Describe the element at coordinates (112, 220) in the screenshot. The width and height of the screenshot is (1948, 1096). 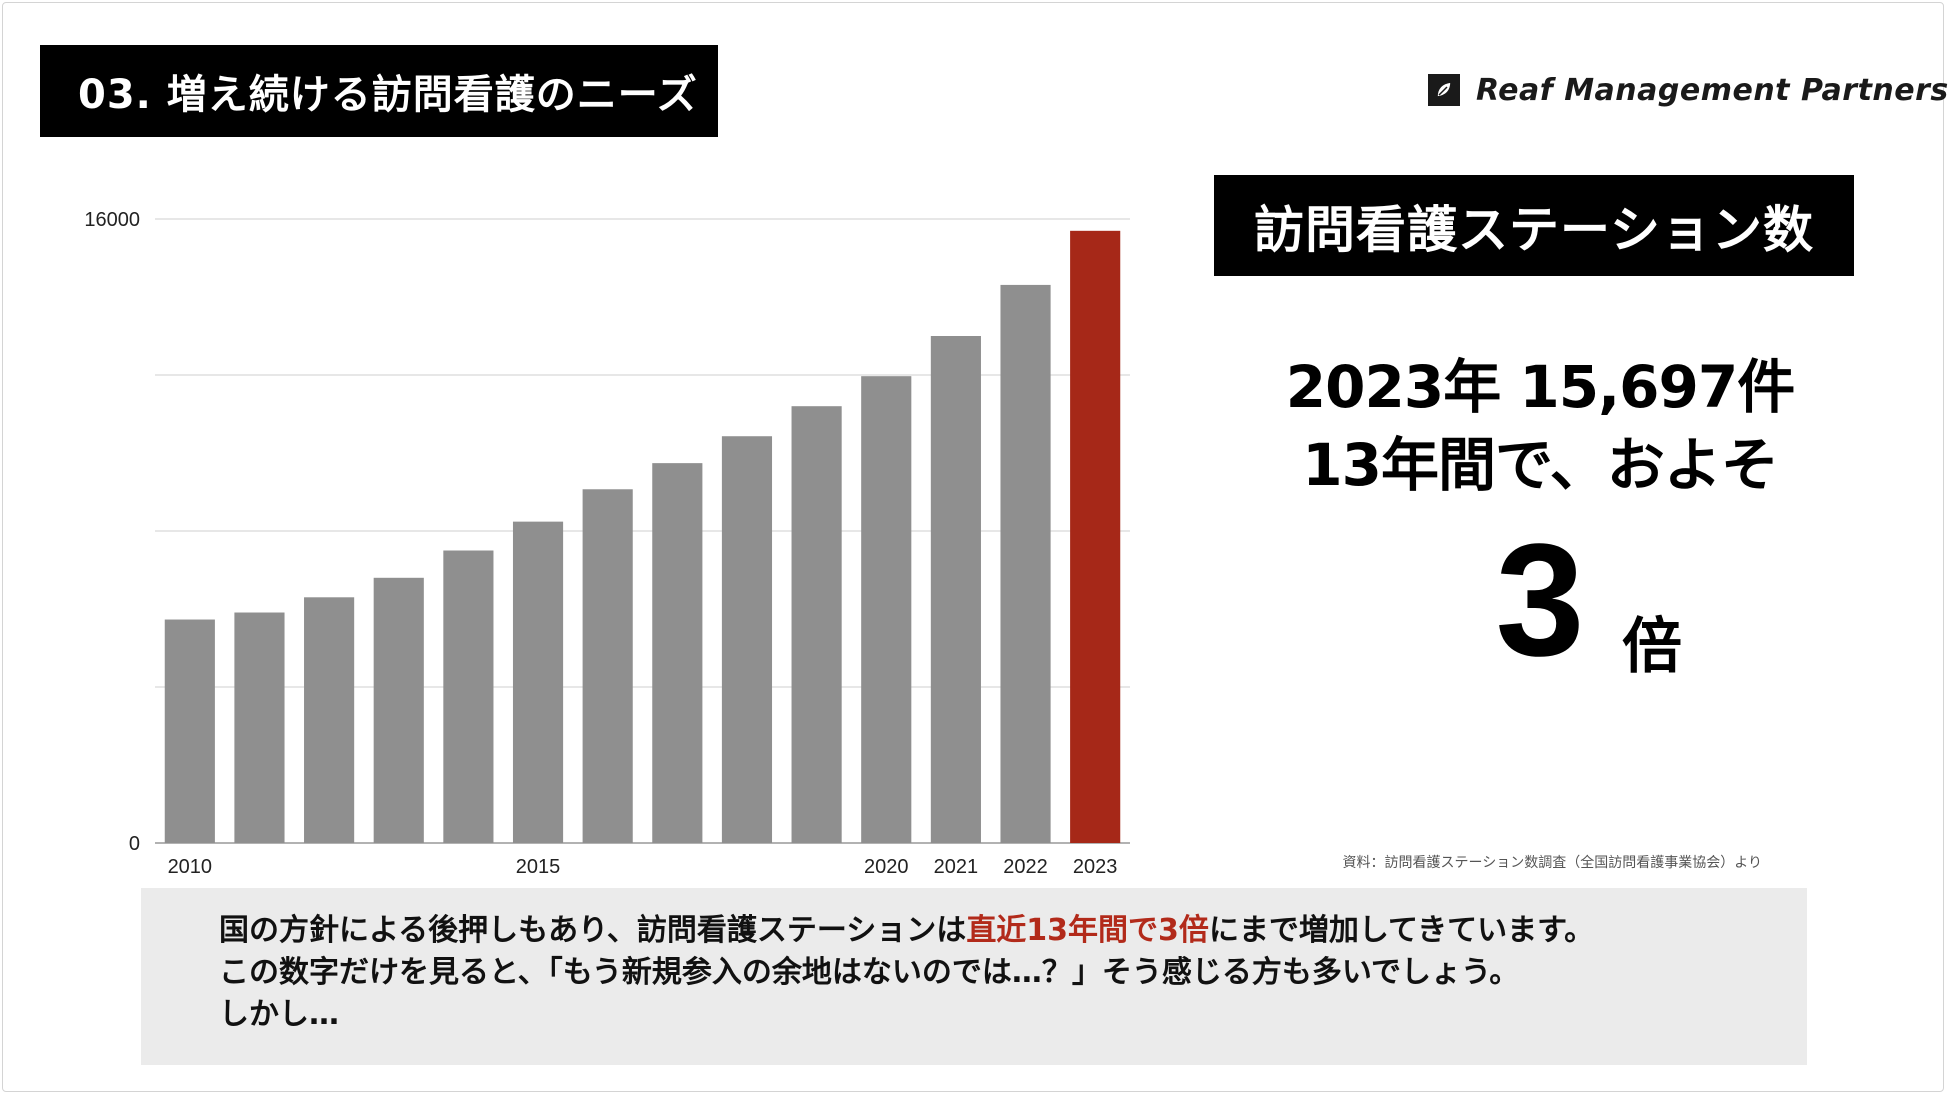
I see `y-tick-label: 16000` at that location.